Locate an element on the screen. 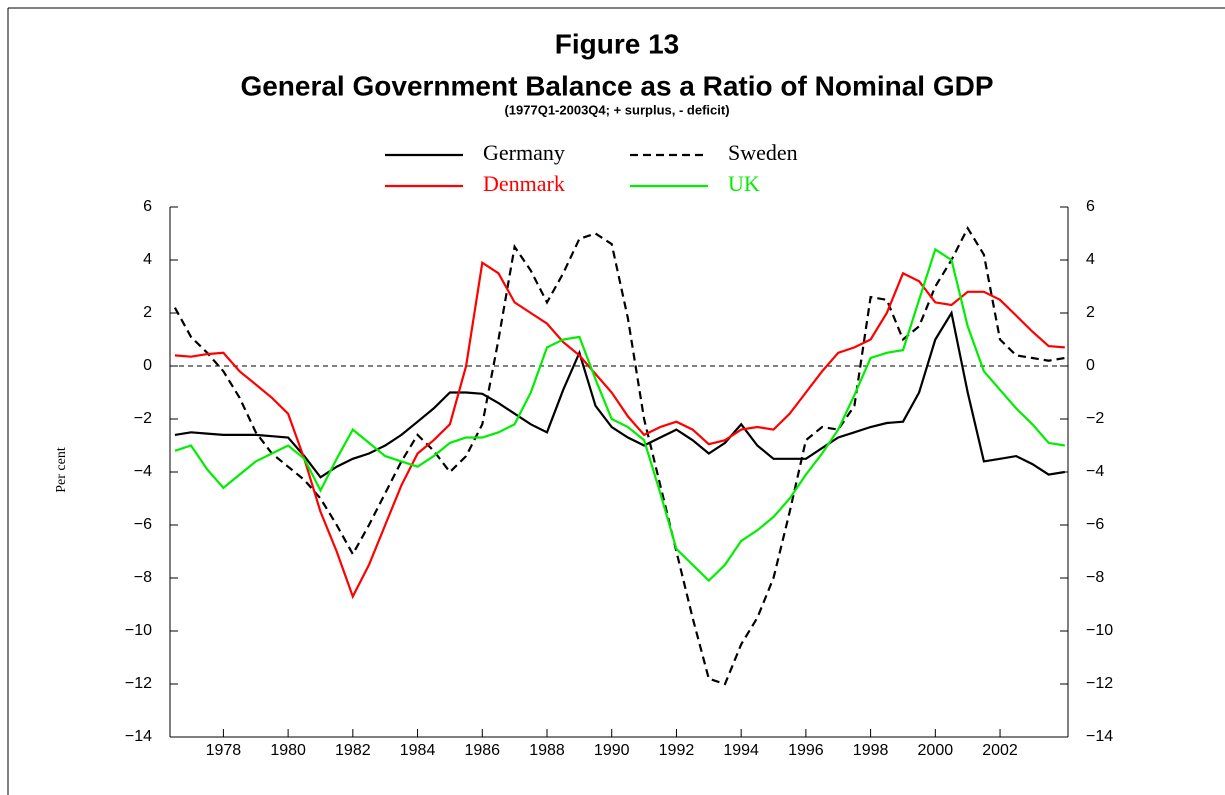 The height and width of the screenshot is (795, 1225). y2-tick-label: −12 is located at coordinates (1099, 683).